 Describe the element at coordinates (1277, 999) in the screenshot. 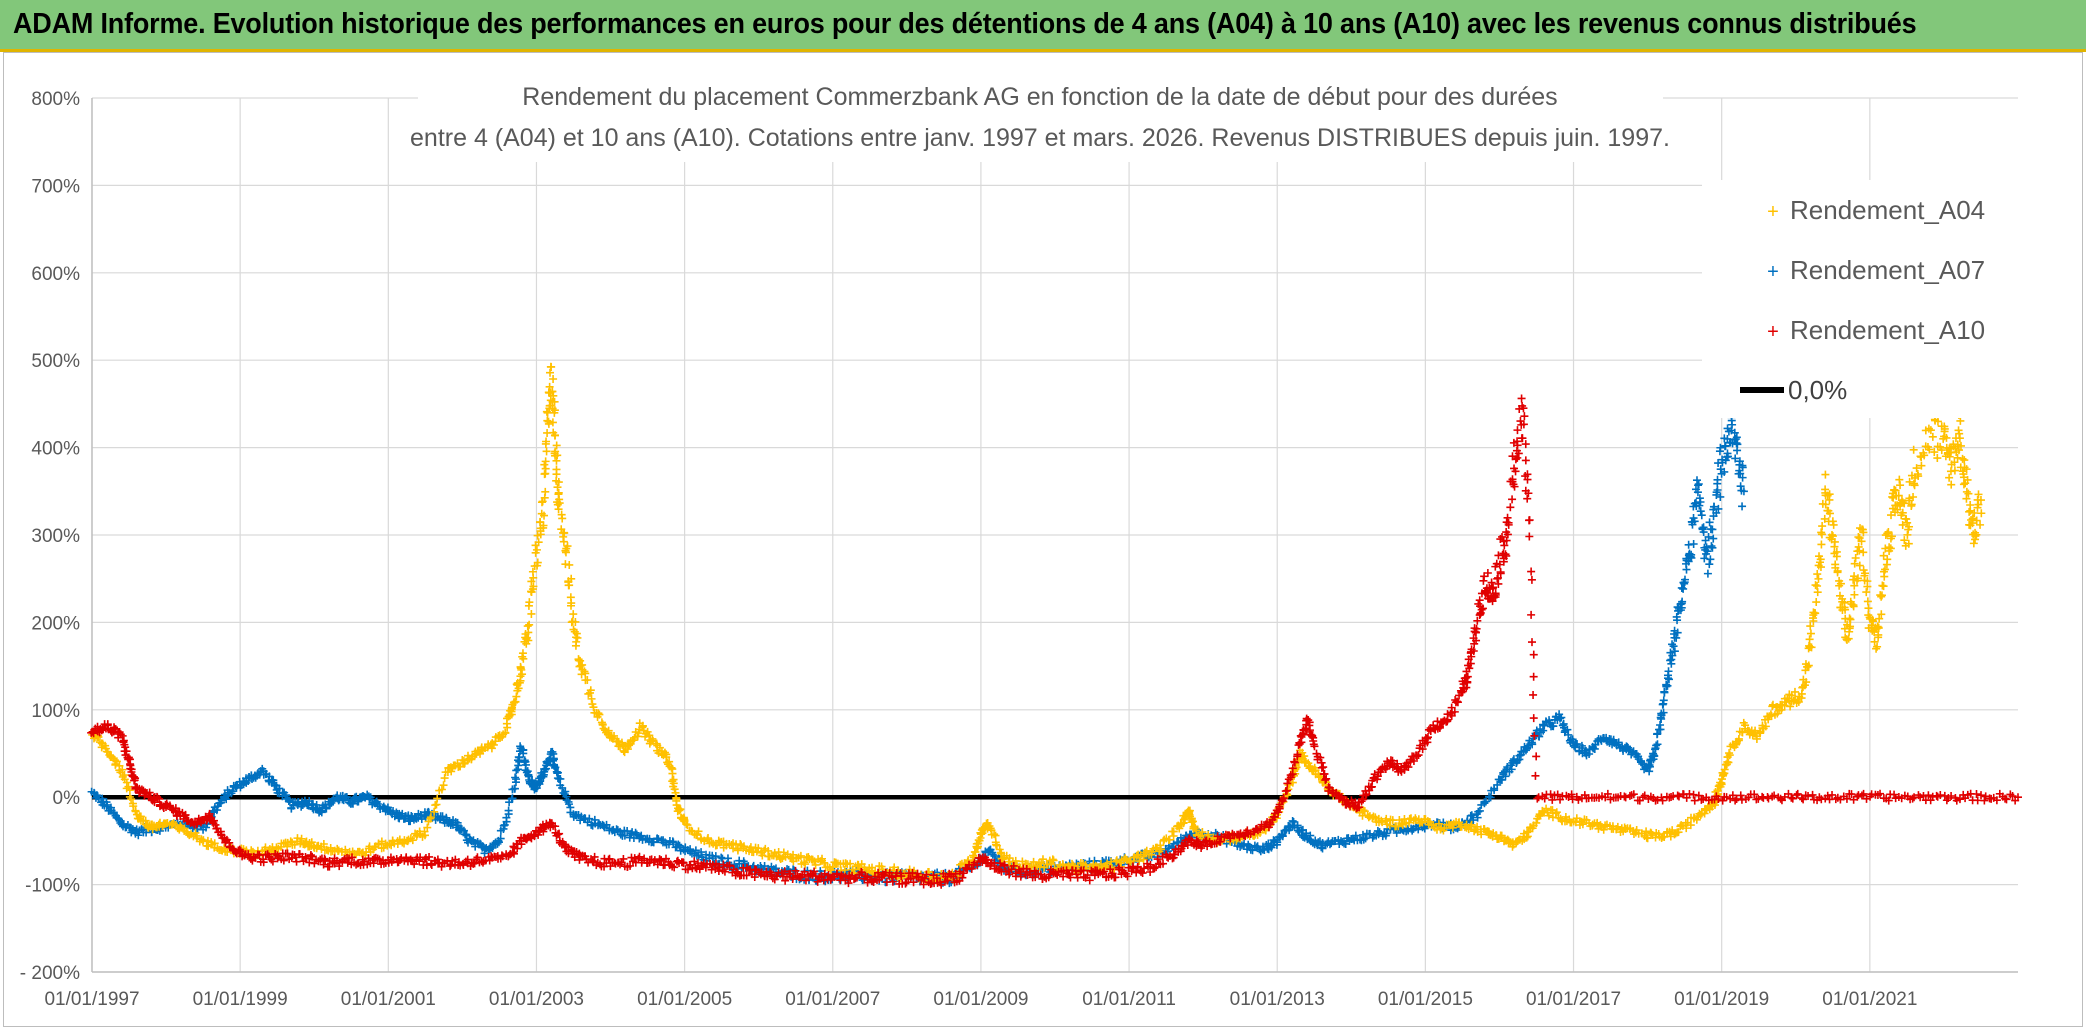

I see `x-tick-label: 01/01/2013` at that location.